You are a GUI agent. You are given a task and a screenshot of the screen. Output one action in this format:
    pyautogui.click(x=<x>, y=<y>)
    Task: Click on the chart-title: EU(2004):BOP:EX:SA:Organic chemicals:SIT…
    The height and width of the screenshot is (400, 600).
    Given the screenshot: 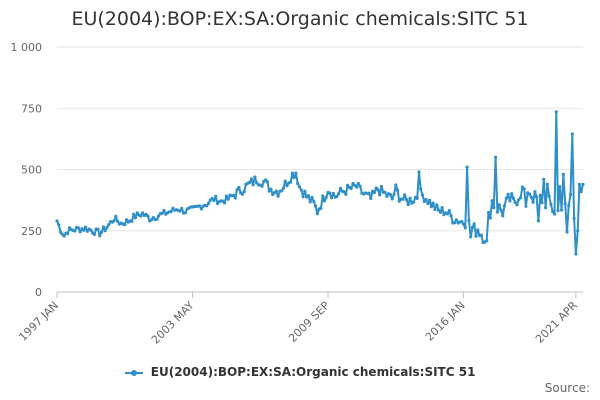 What is the action you would take?
    pyautogui.click(x=300, y=19)
    